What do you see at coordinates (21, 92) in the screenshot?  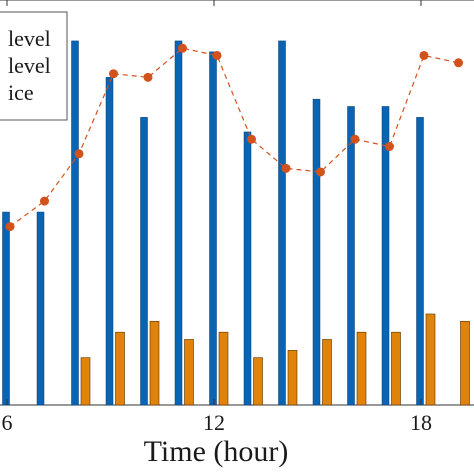 I see `legend-label-line: ice` at bounding box center [21, 92].